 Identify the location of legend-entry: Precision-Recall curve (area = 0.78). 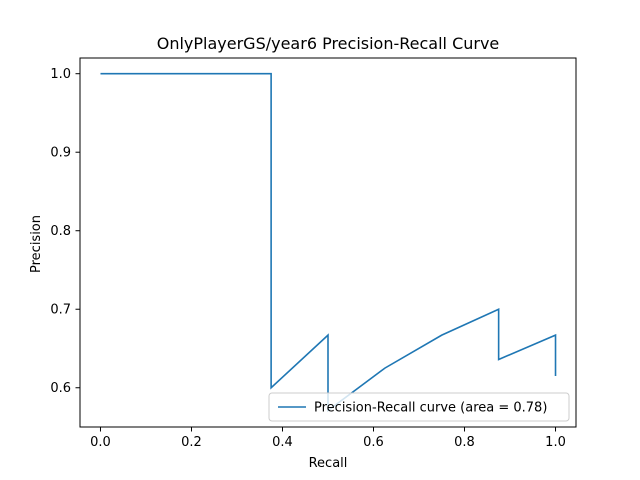
(430, 408).